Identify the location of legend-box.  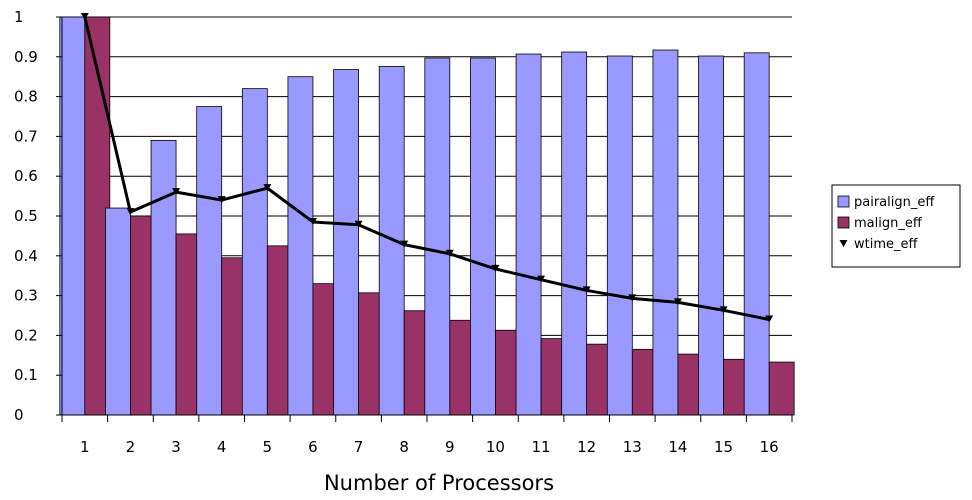
(896, 226).